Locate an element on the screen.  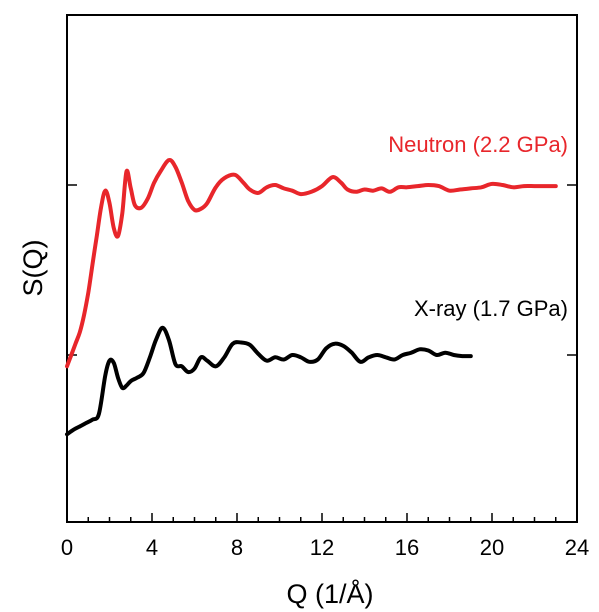
x-tick-label: 8 is located at coordinates (237, 547).